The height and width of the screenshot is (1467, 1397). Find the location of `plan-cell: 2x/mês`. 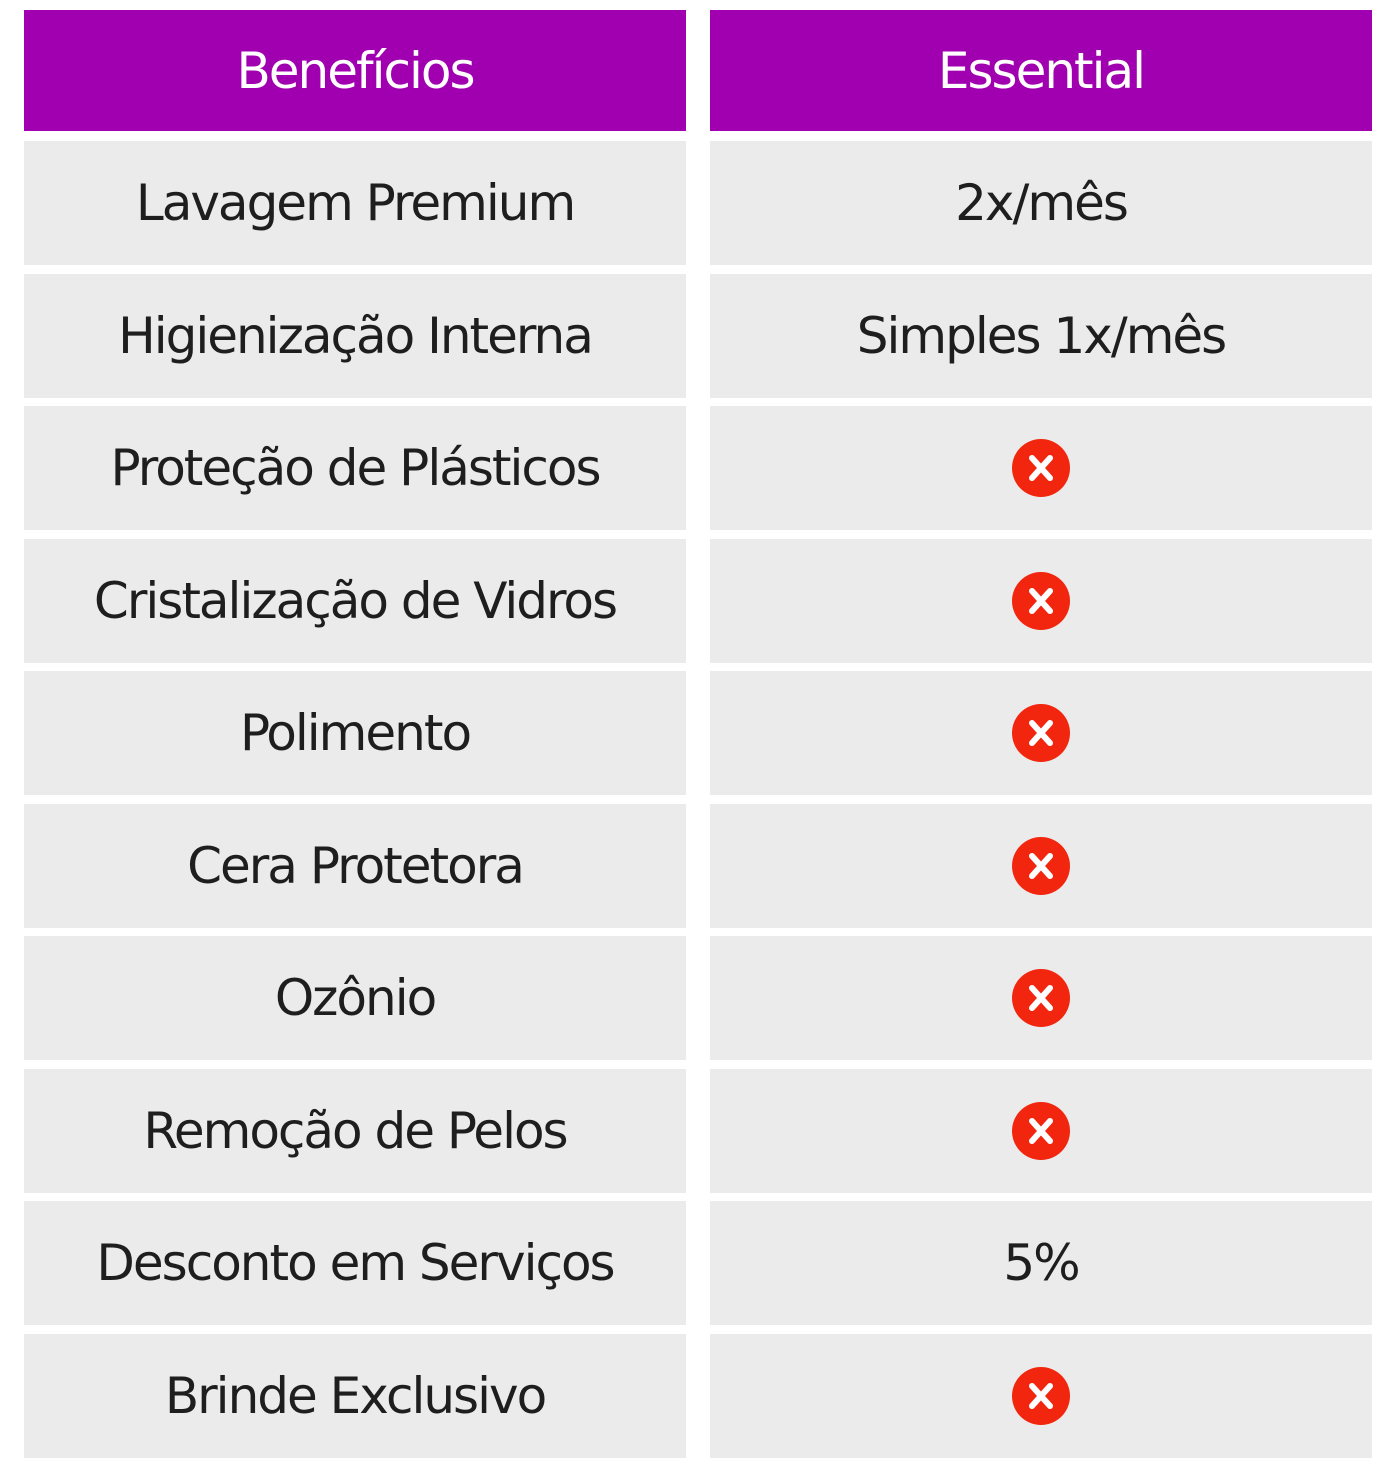

plan-cell: 2x/mês is located at coordinates (1041, 203).